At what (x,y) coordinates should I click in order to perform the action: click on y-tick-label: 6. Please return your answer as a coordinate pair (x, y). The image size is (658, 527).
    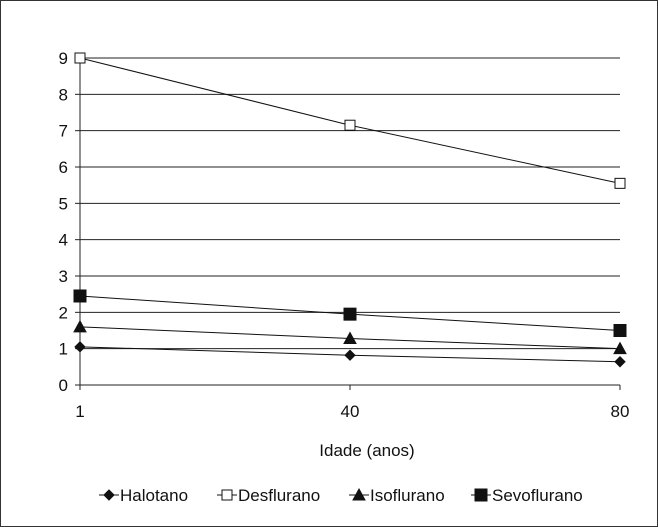
    Looking at the image, I should click on (63, 167).